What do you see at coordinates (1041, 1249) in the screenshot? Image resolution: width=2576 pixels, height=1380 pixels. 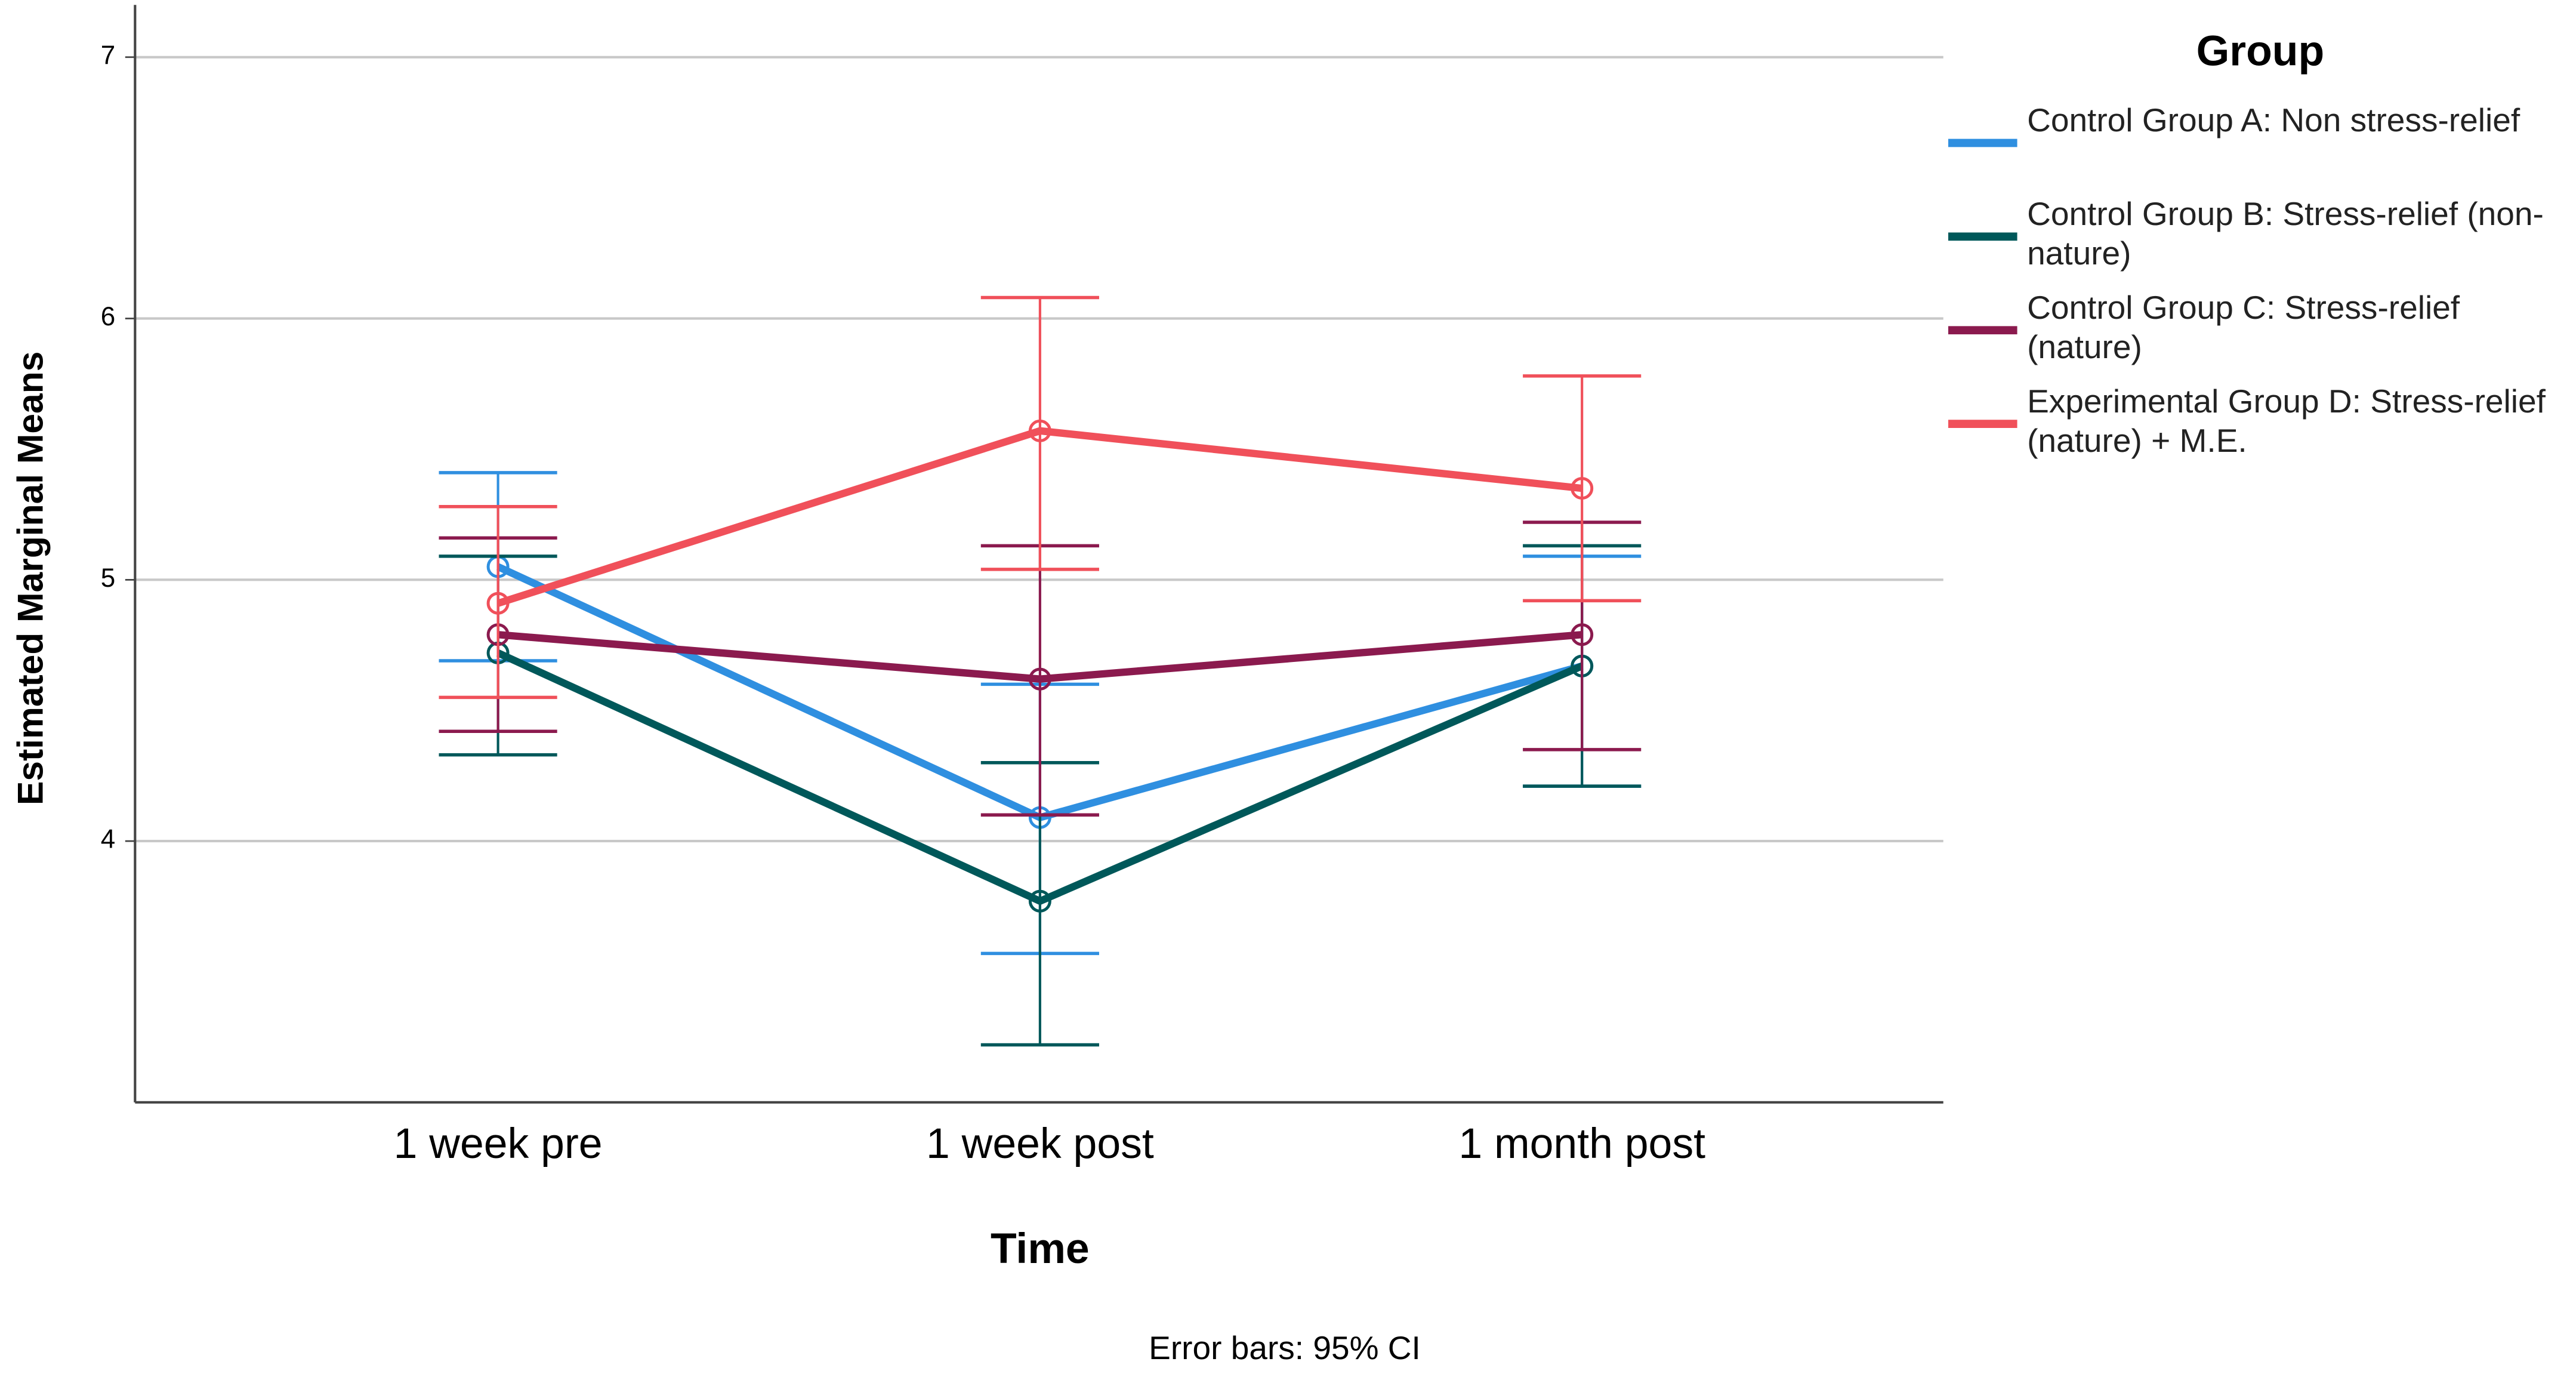 I see `x-axis-label: Time` at bounding box center [1041, 1249].